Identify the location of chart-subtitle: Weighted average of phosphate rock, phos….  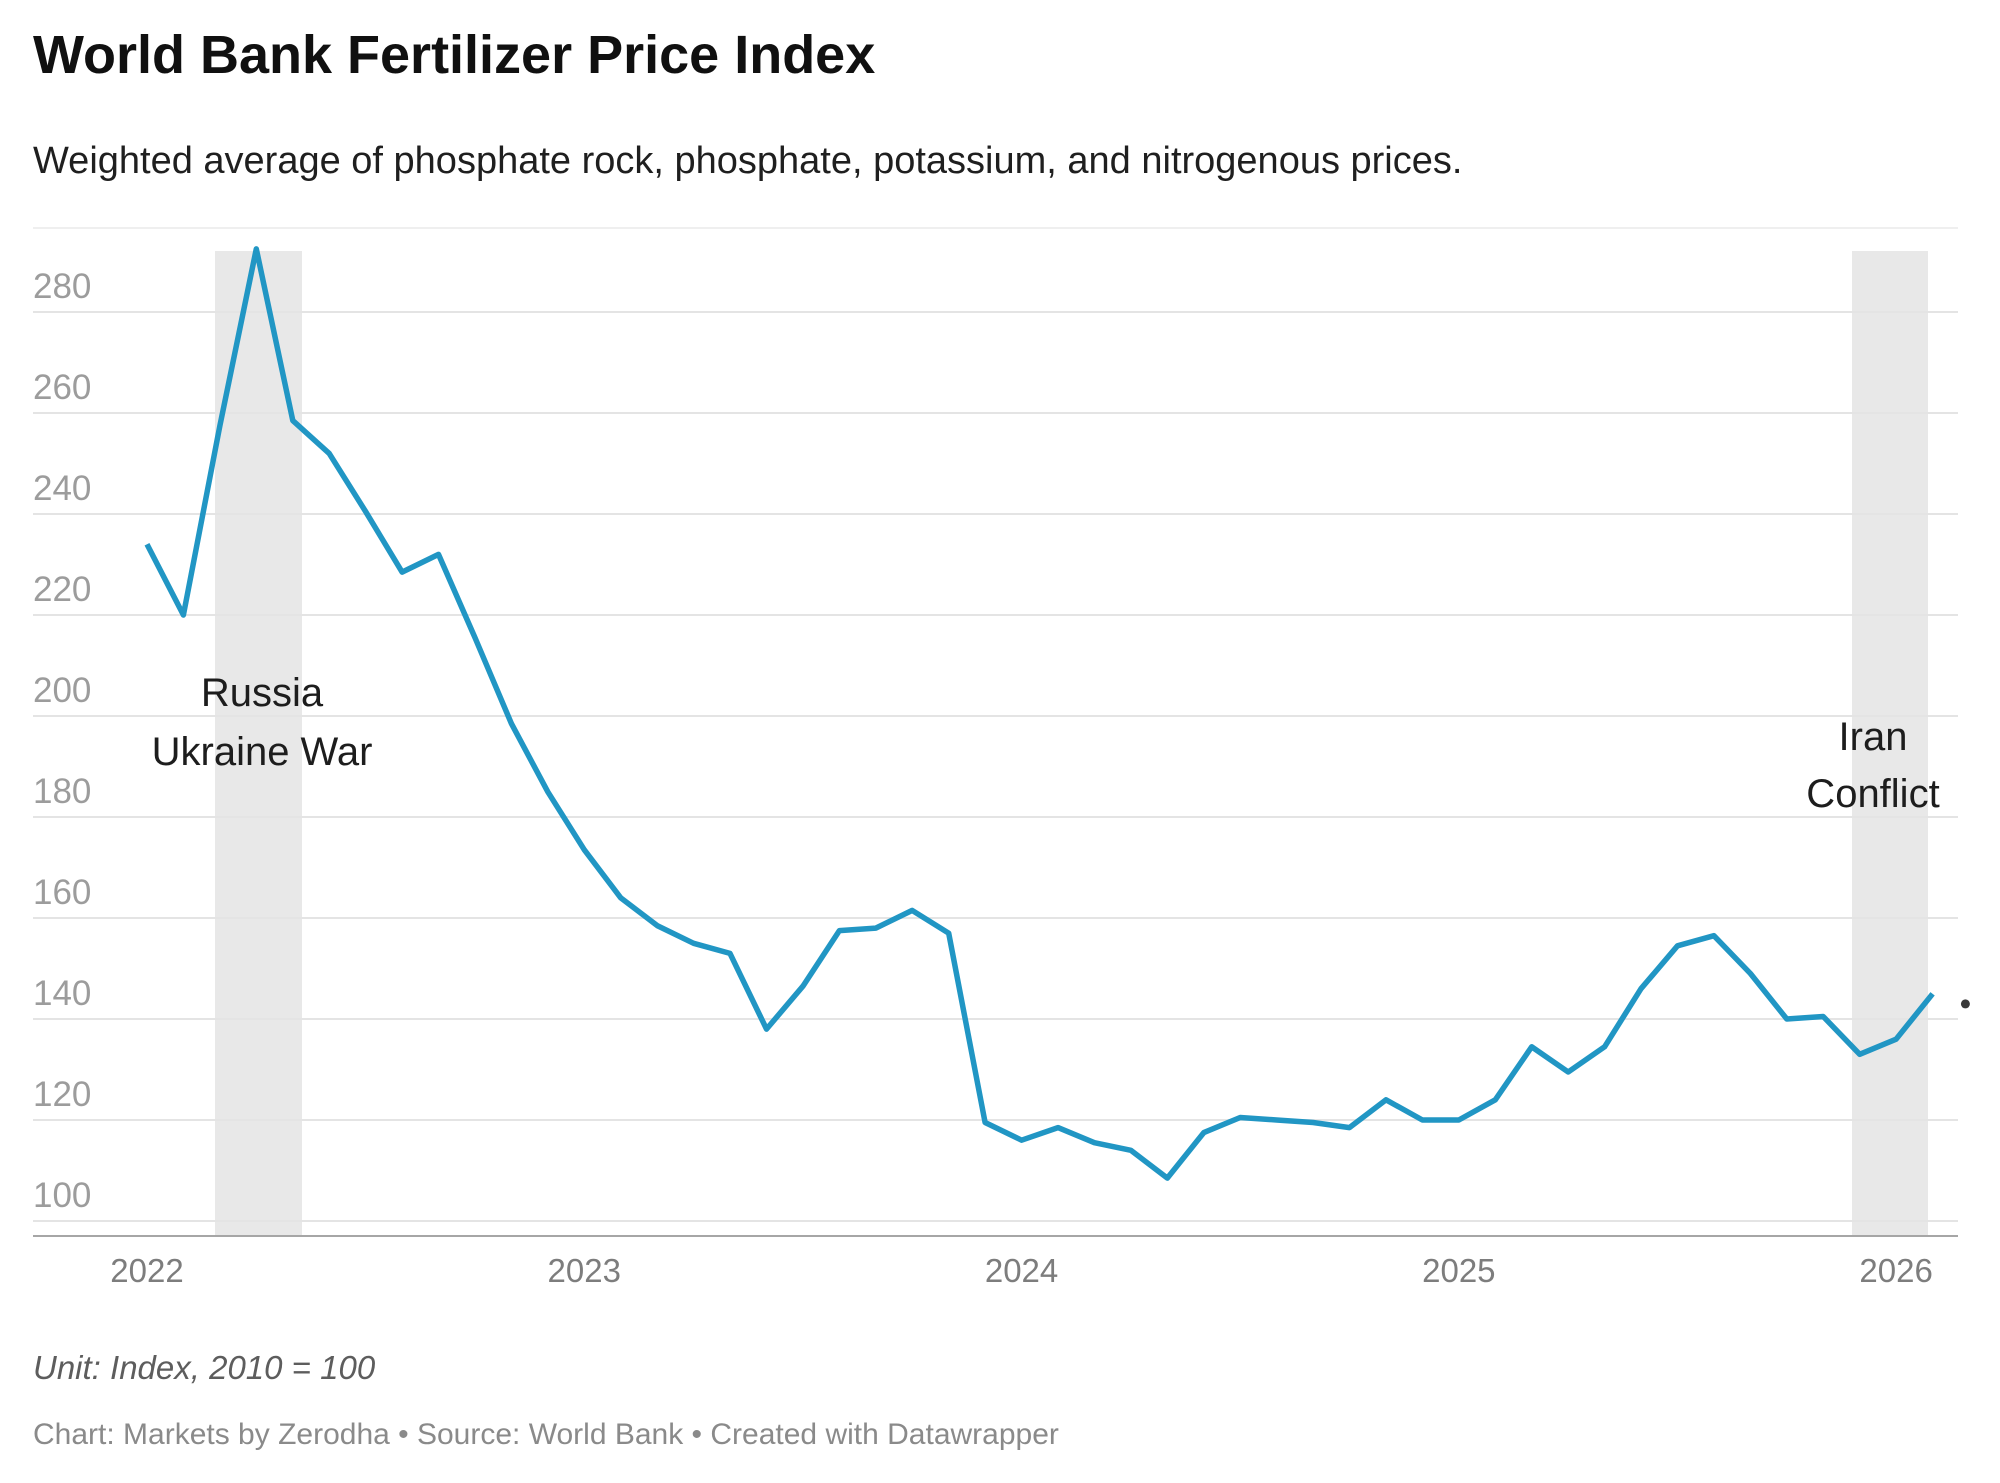
(748, 161).